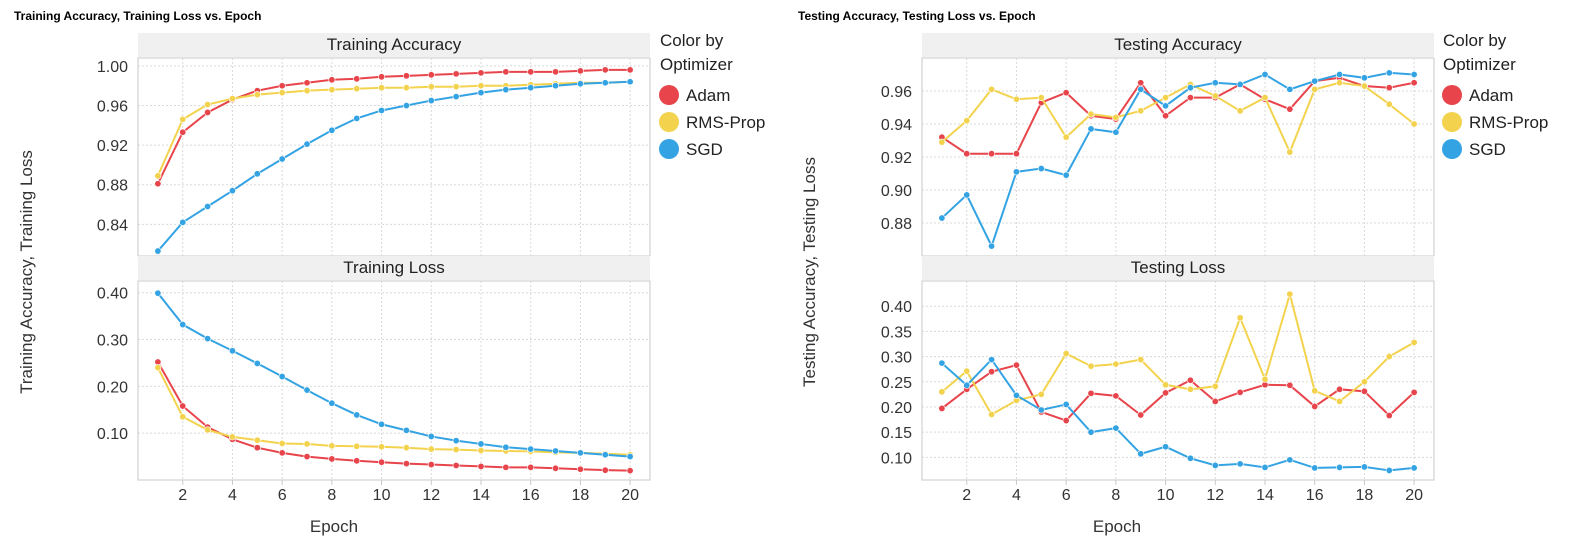 The image size is (1574, 553). Describe the element at coordinates (112, 387) in the screenshot. I see `training-loss-y-tick-label: 0.20` at that location.